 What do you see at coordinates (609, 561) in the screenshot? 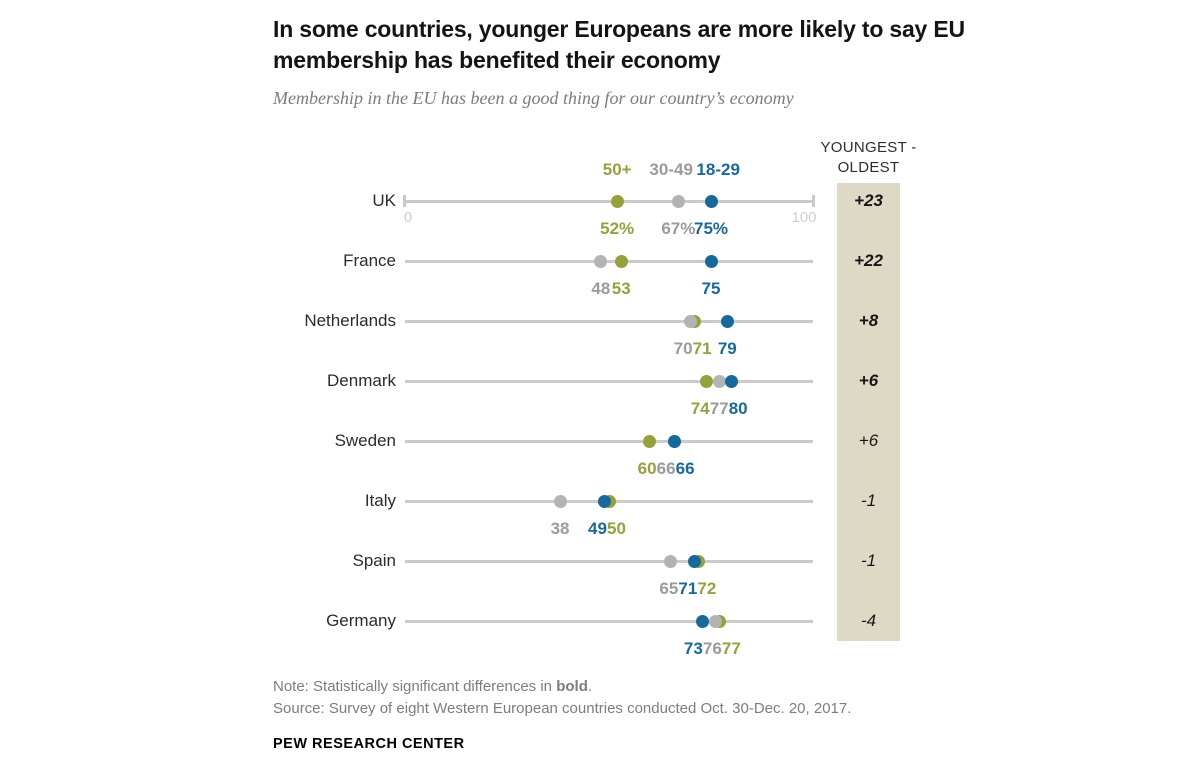
I see `axis-line-spain` at bounding box center [609, 561].